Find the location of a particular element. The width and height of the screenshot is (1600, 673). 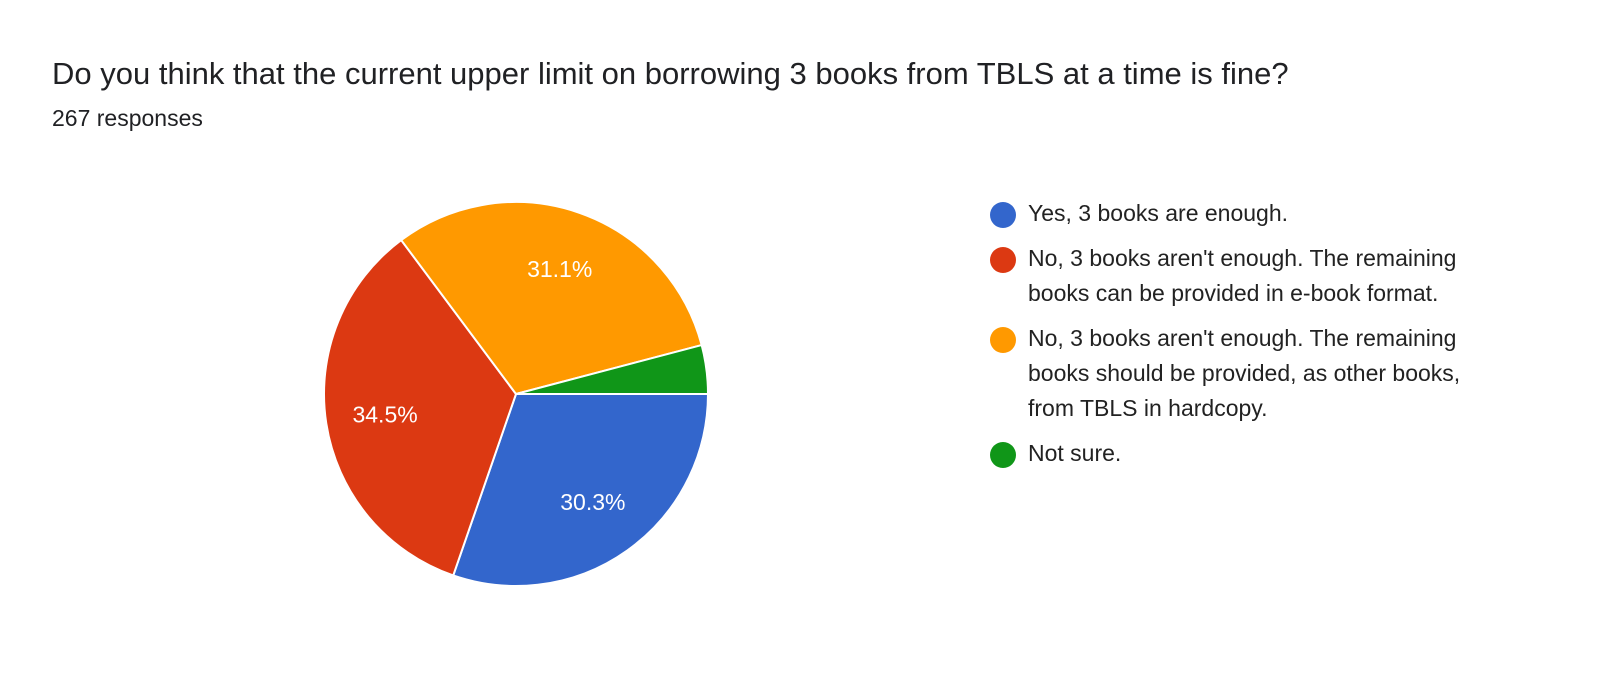

legend-label: Not sure. is located at coordinates (1075, 453).